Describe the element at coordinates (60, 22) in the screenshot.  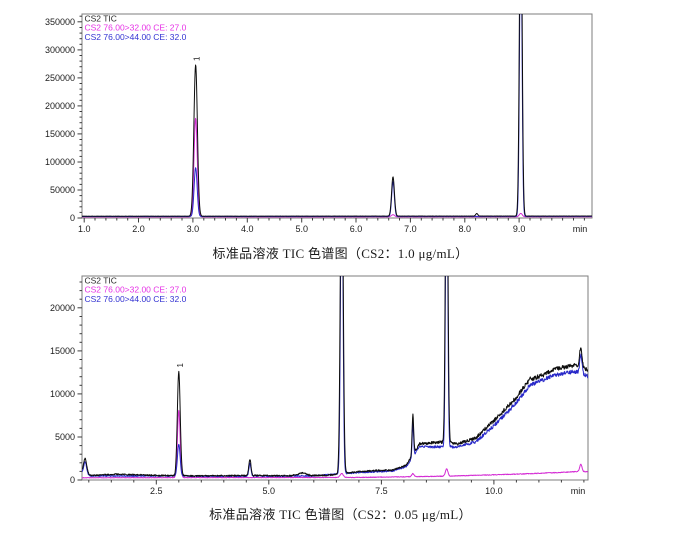
I see `y-tick-label: 350000` at that location.